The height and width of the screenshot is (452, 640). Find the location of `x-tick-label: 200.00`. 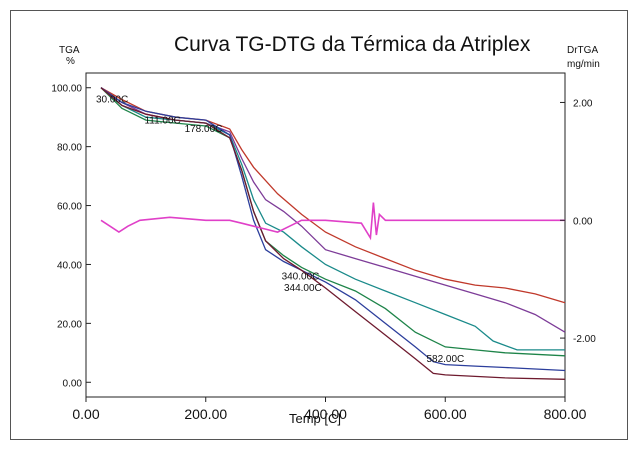

x-tick-label: 200.00 is located at coordinates (205, 414).